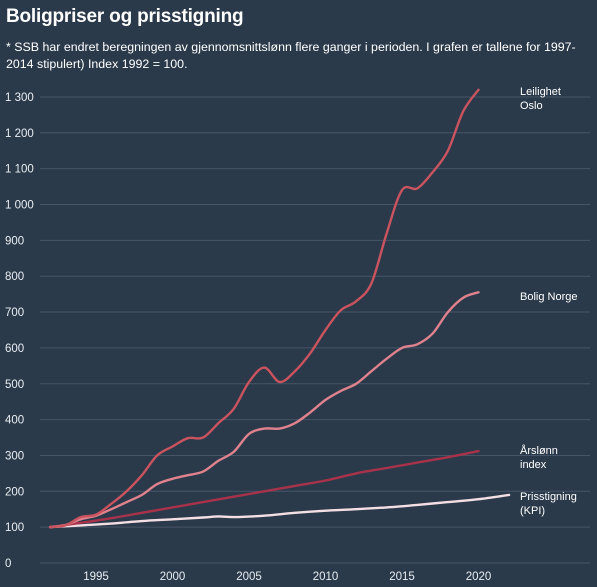  What do you see at coordinates (326, 577) in the screenshot?
I see `x-tick-label: 2010` at bounding box center [326, 577].